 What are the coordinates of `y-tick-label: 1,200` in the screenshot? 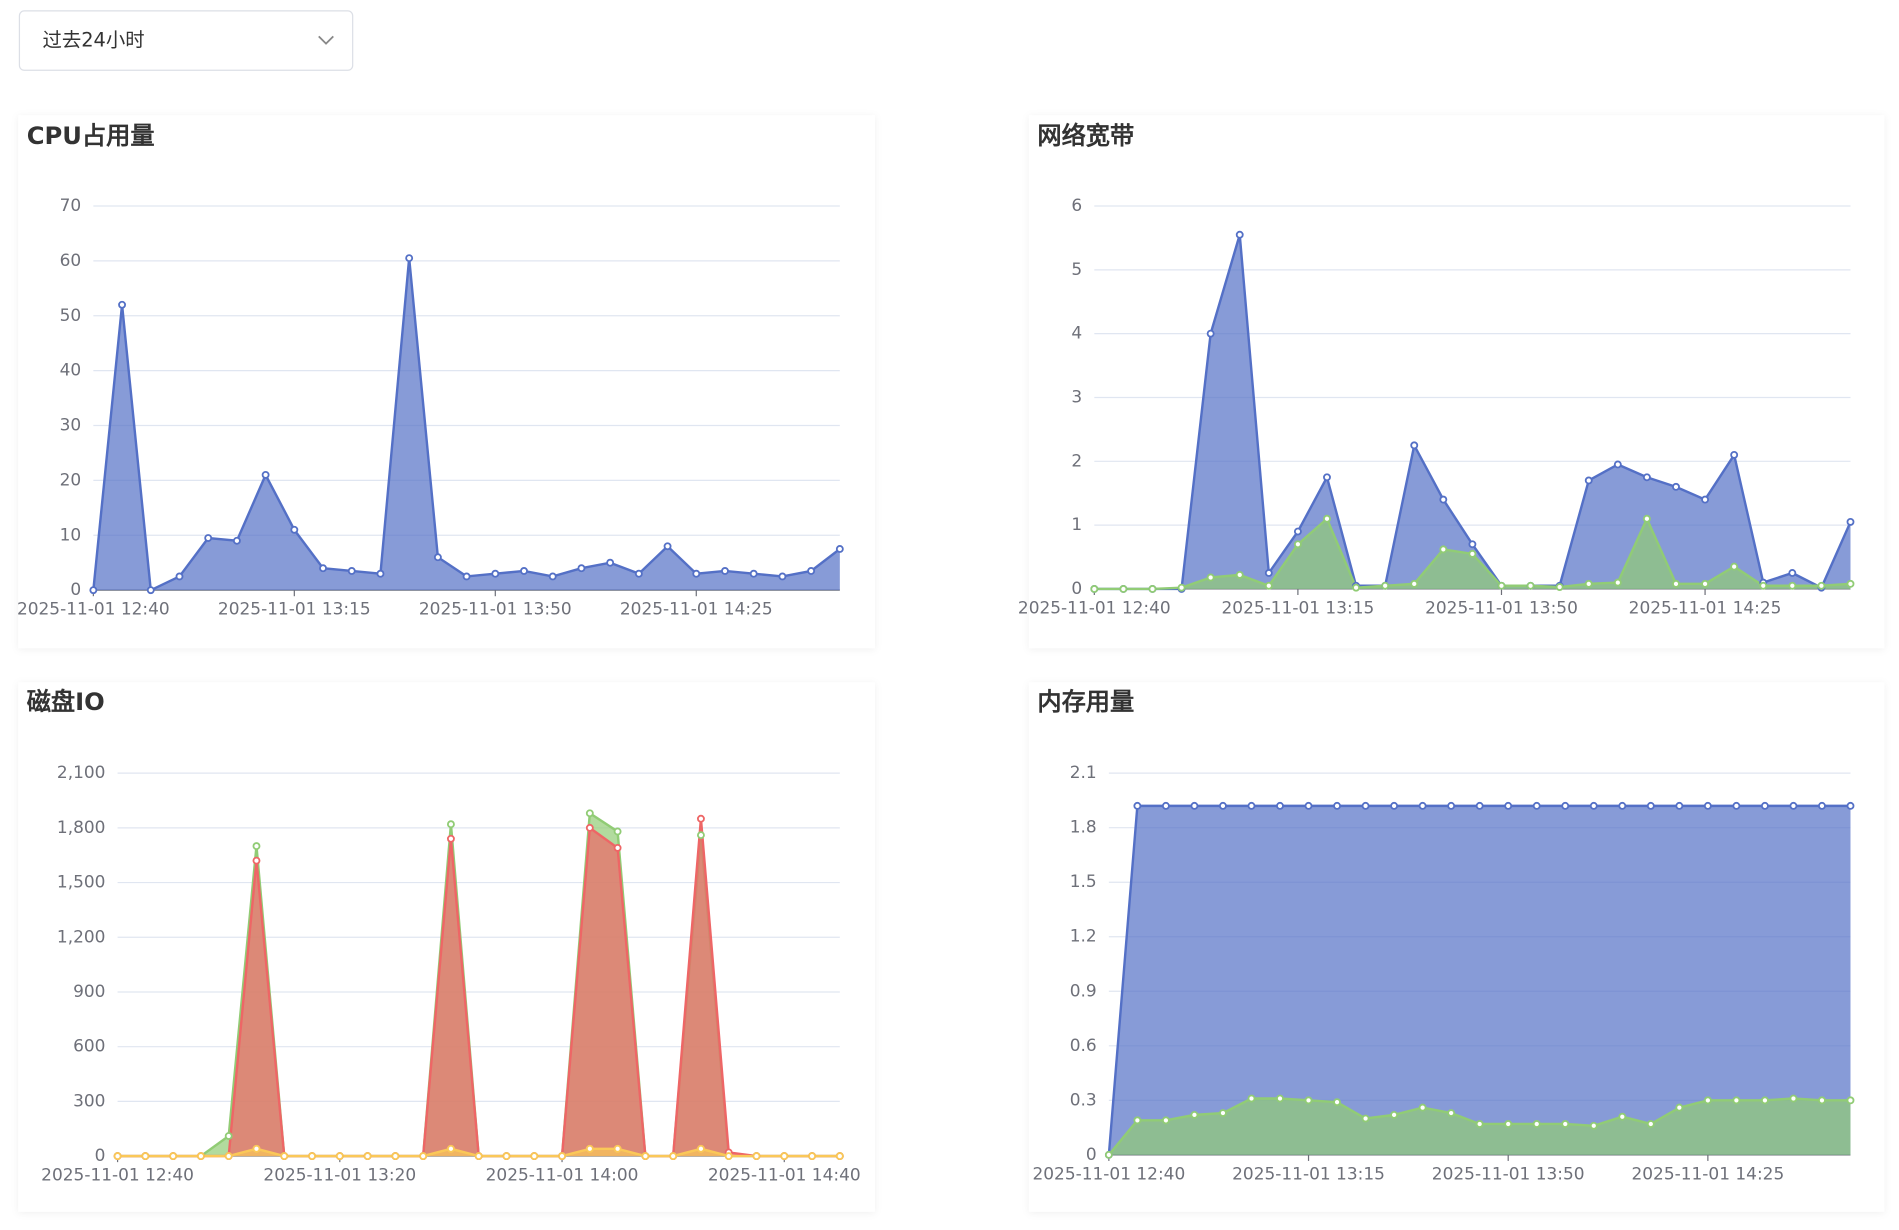 It's located at (81, 936).